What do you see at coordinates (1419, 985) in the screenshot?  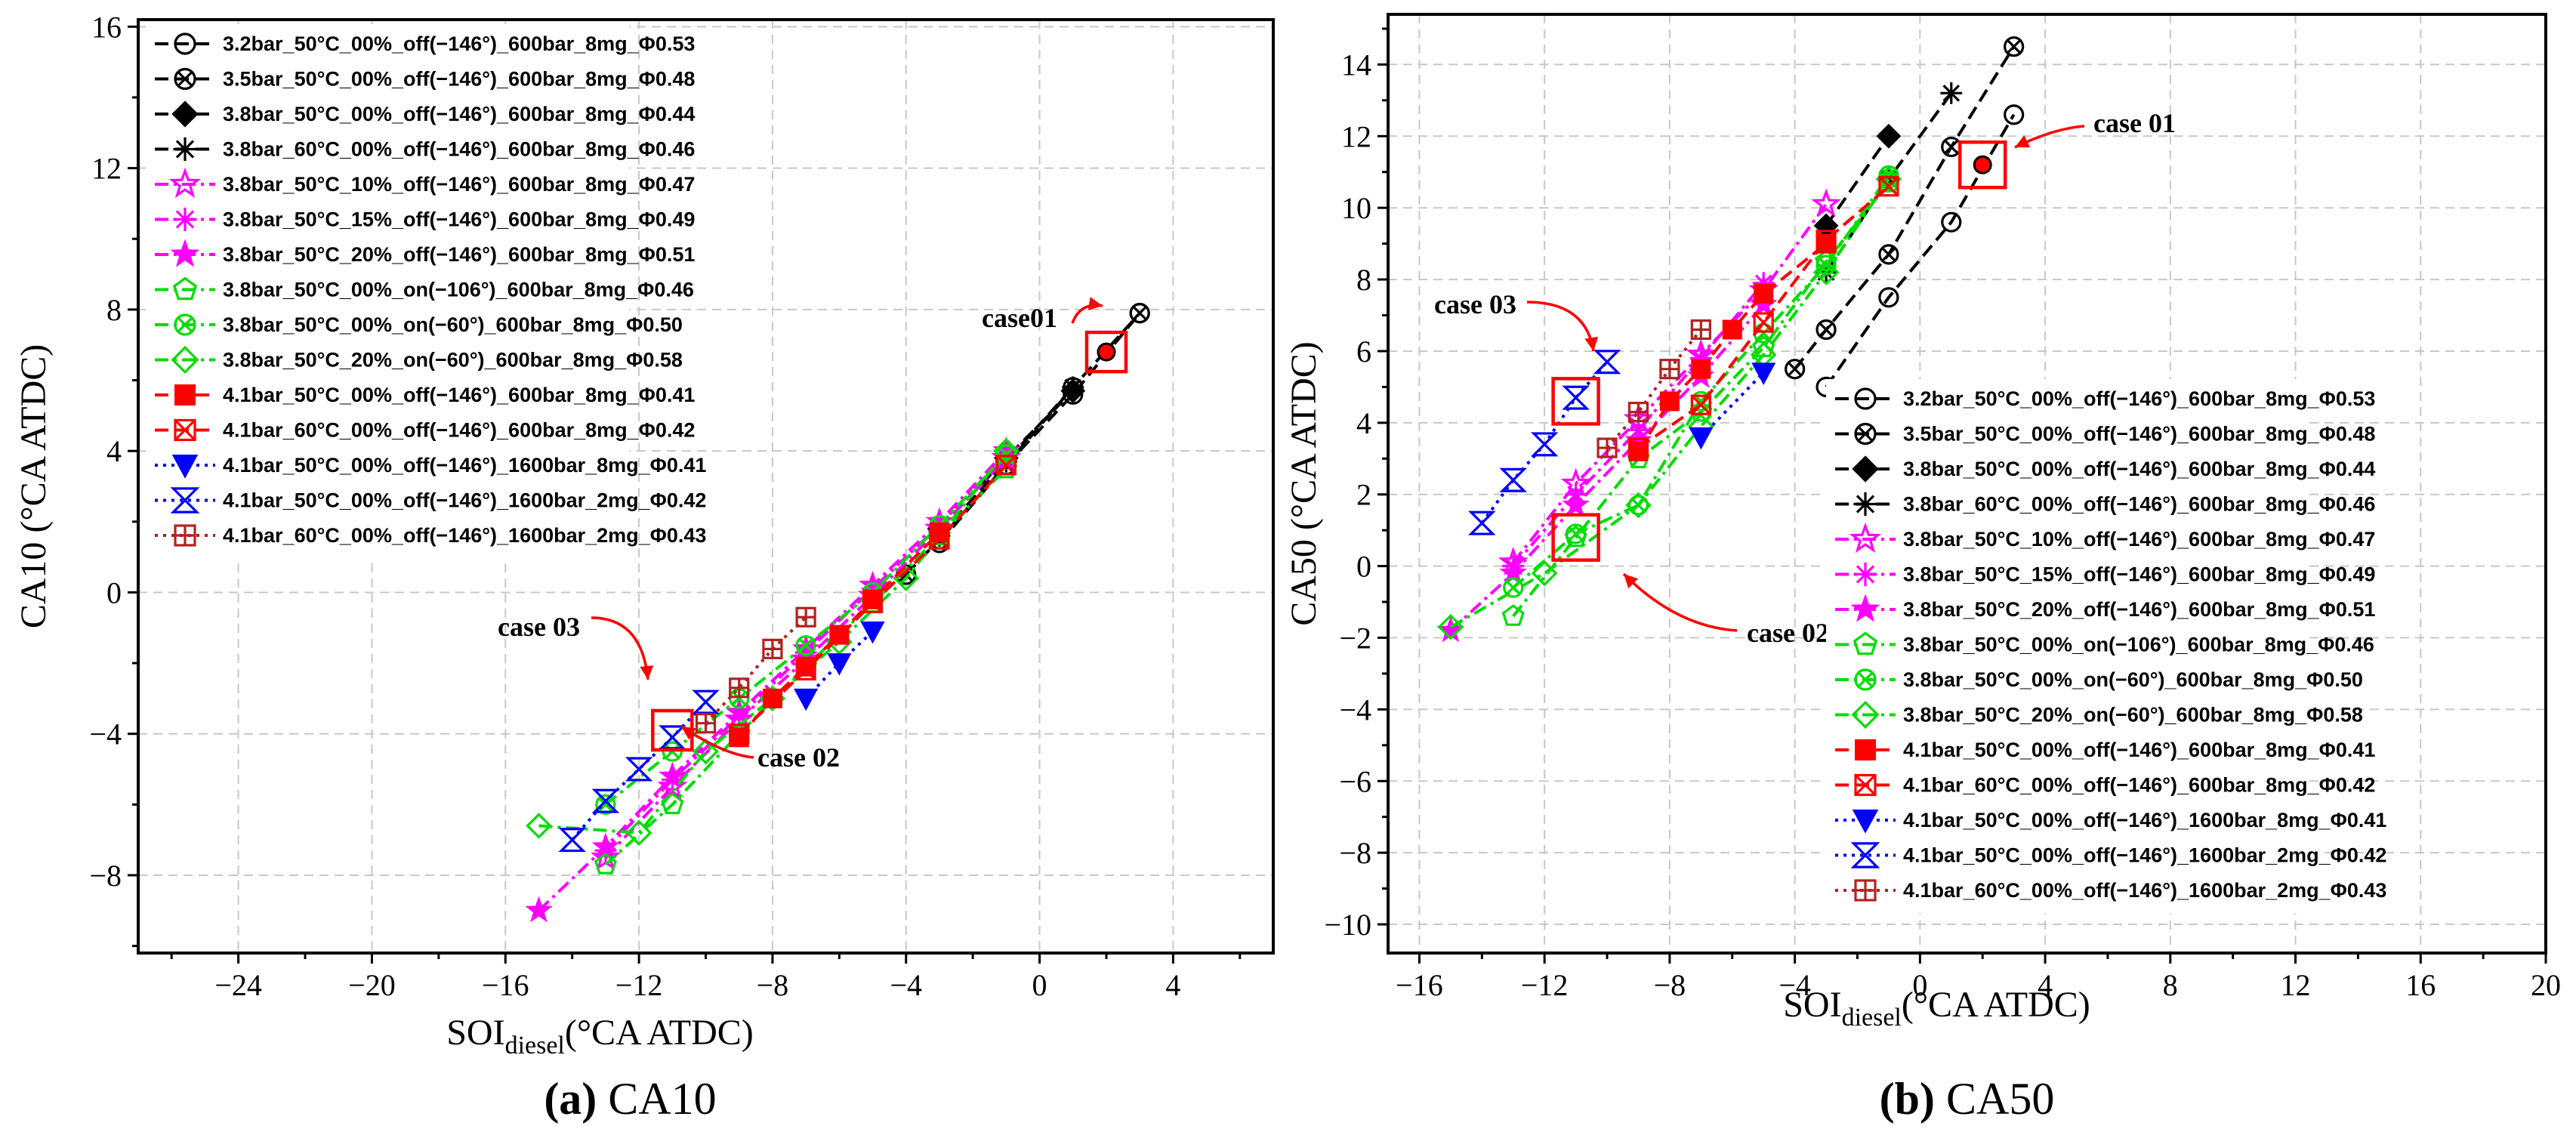 I see `x-tick-b-0: −16` at bounding box center [1419, 985].